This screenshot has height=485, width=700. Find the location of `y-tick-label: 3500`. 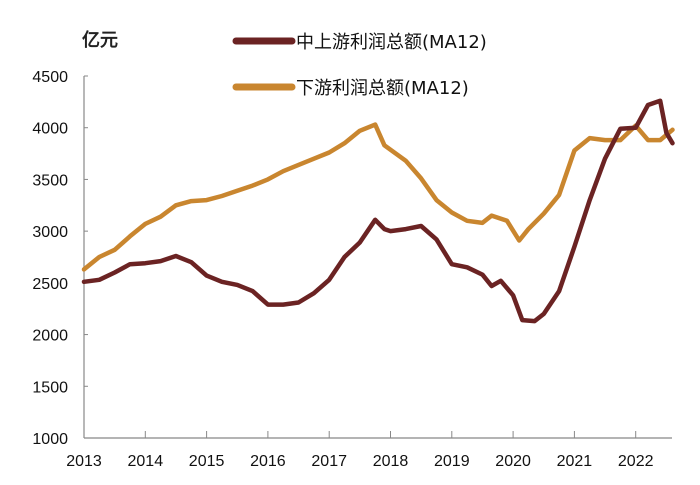

y-tick-label: 3500 is located at coordinates (50, 180).